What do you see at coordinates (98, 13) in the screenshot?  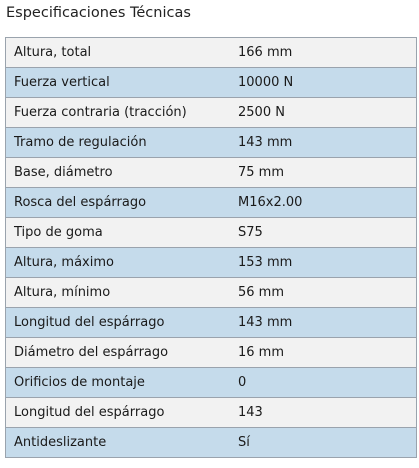 I see `page-title: Especificaciones Técnicas` at bounding box center [98, 13].